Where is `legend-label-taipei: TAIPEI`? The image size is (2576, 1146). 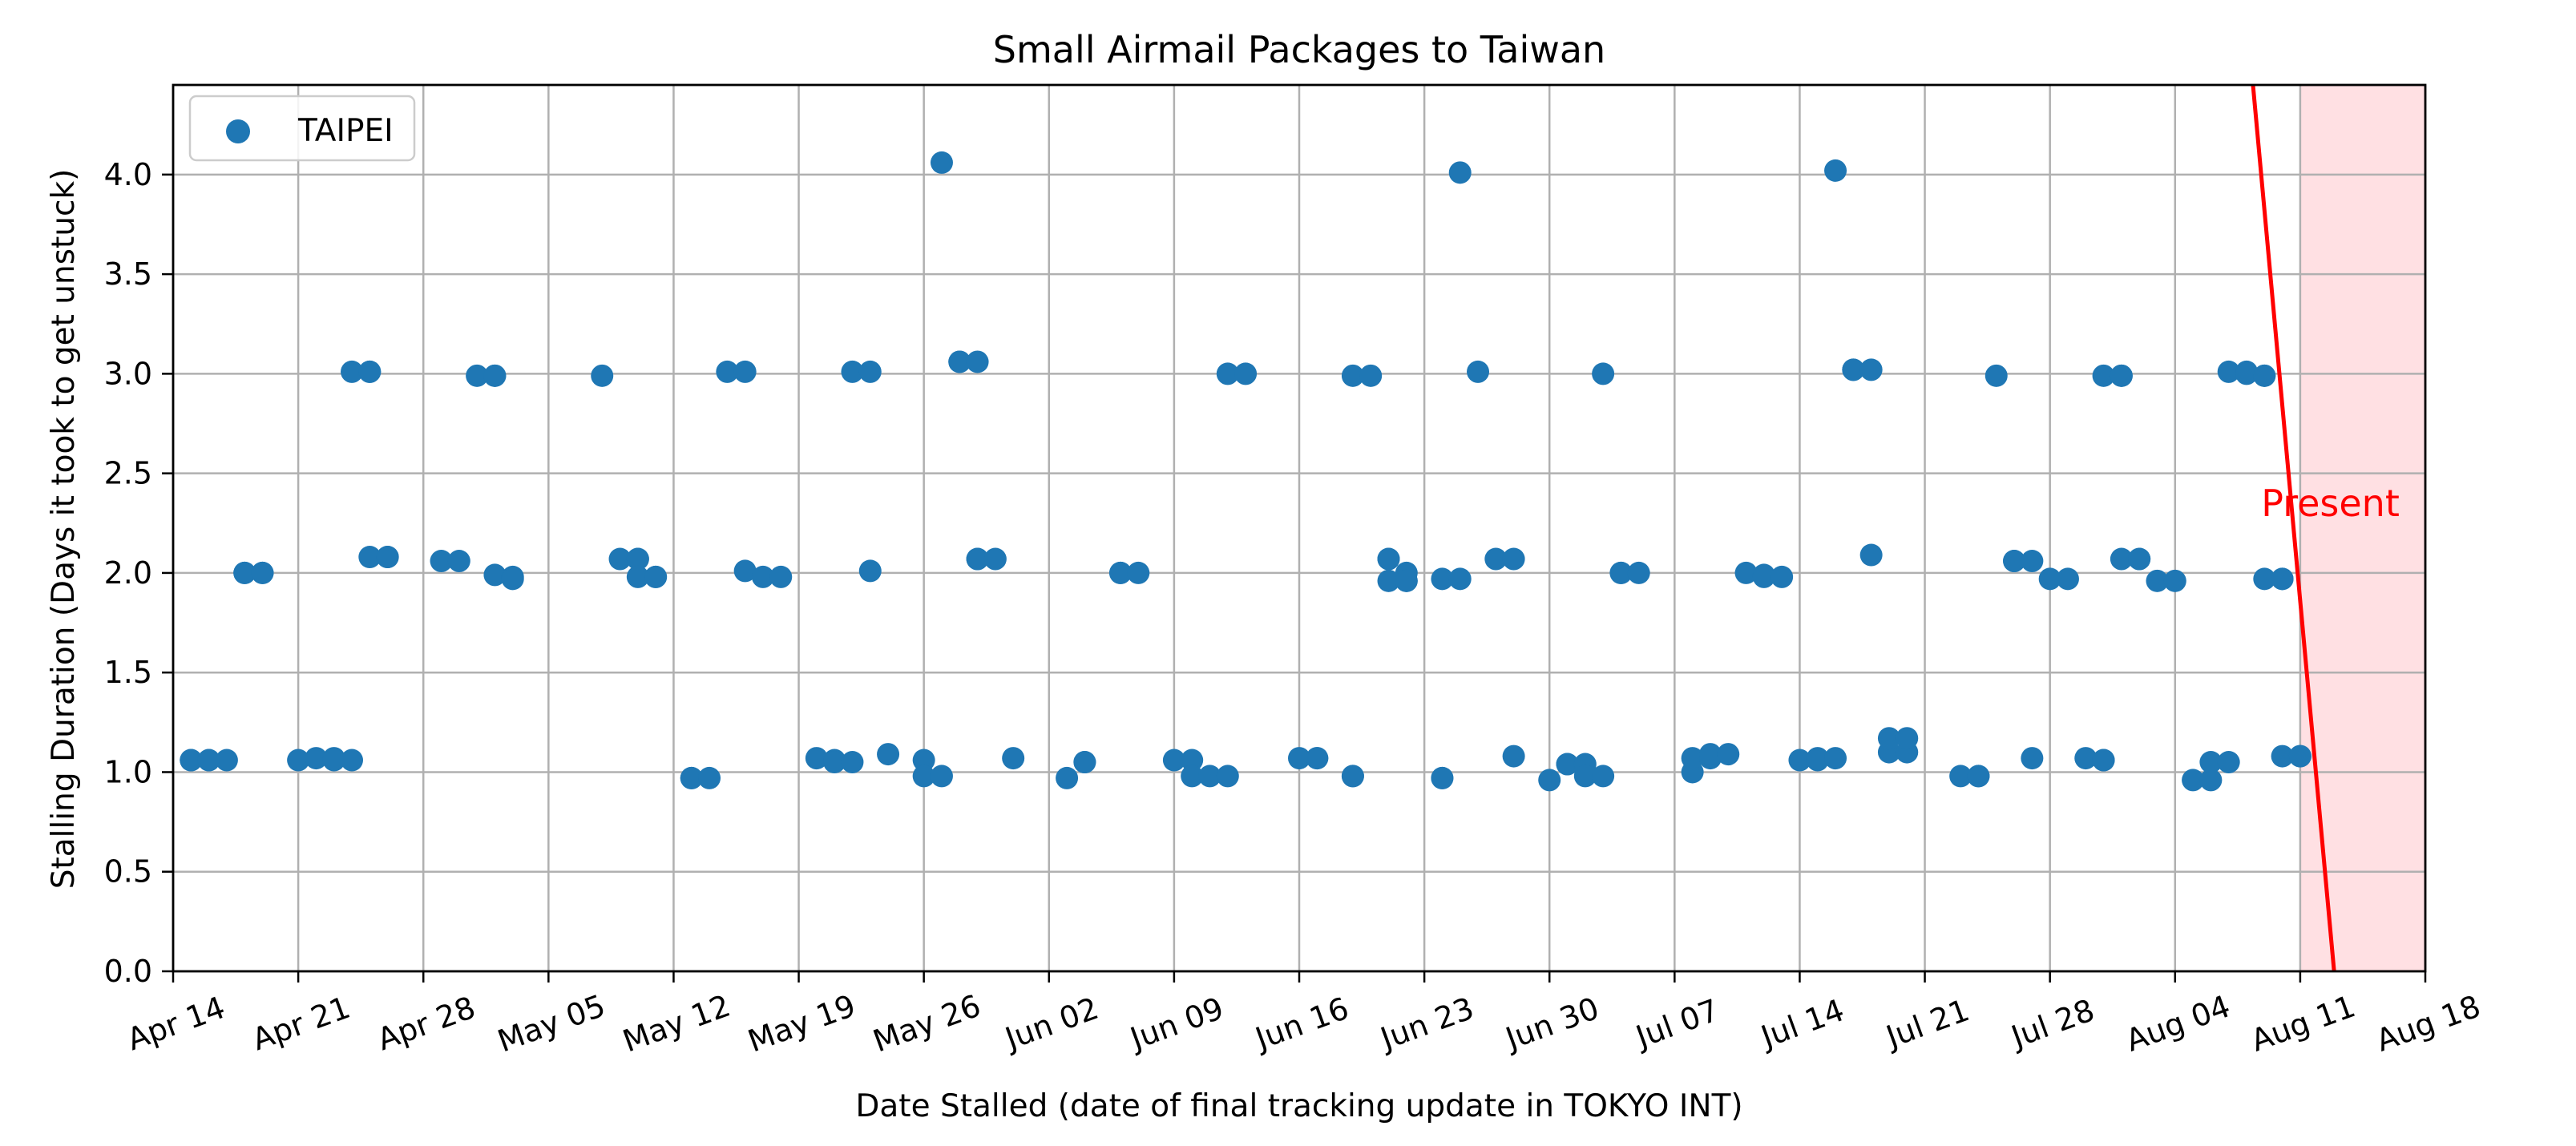
legend-label-taipei: TAIPEI is located at coordinates (345, 131).